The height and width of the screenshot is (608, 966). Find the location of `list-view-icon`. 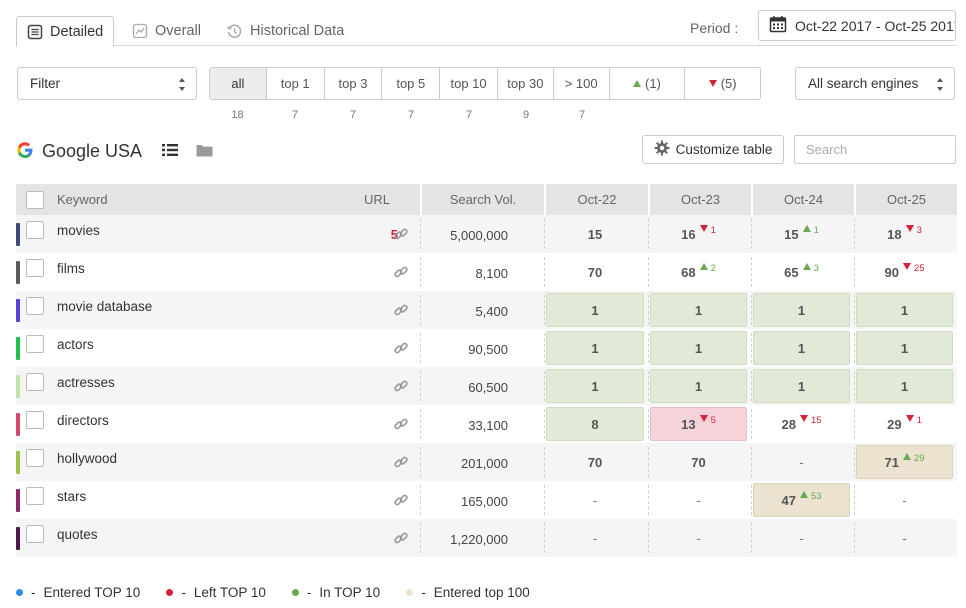

list-view-icon is located at coordinates (170, 151).